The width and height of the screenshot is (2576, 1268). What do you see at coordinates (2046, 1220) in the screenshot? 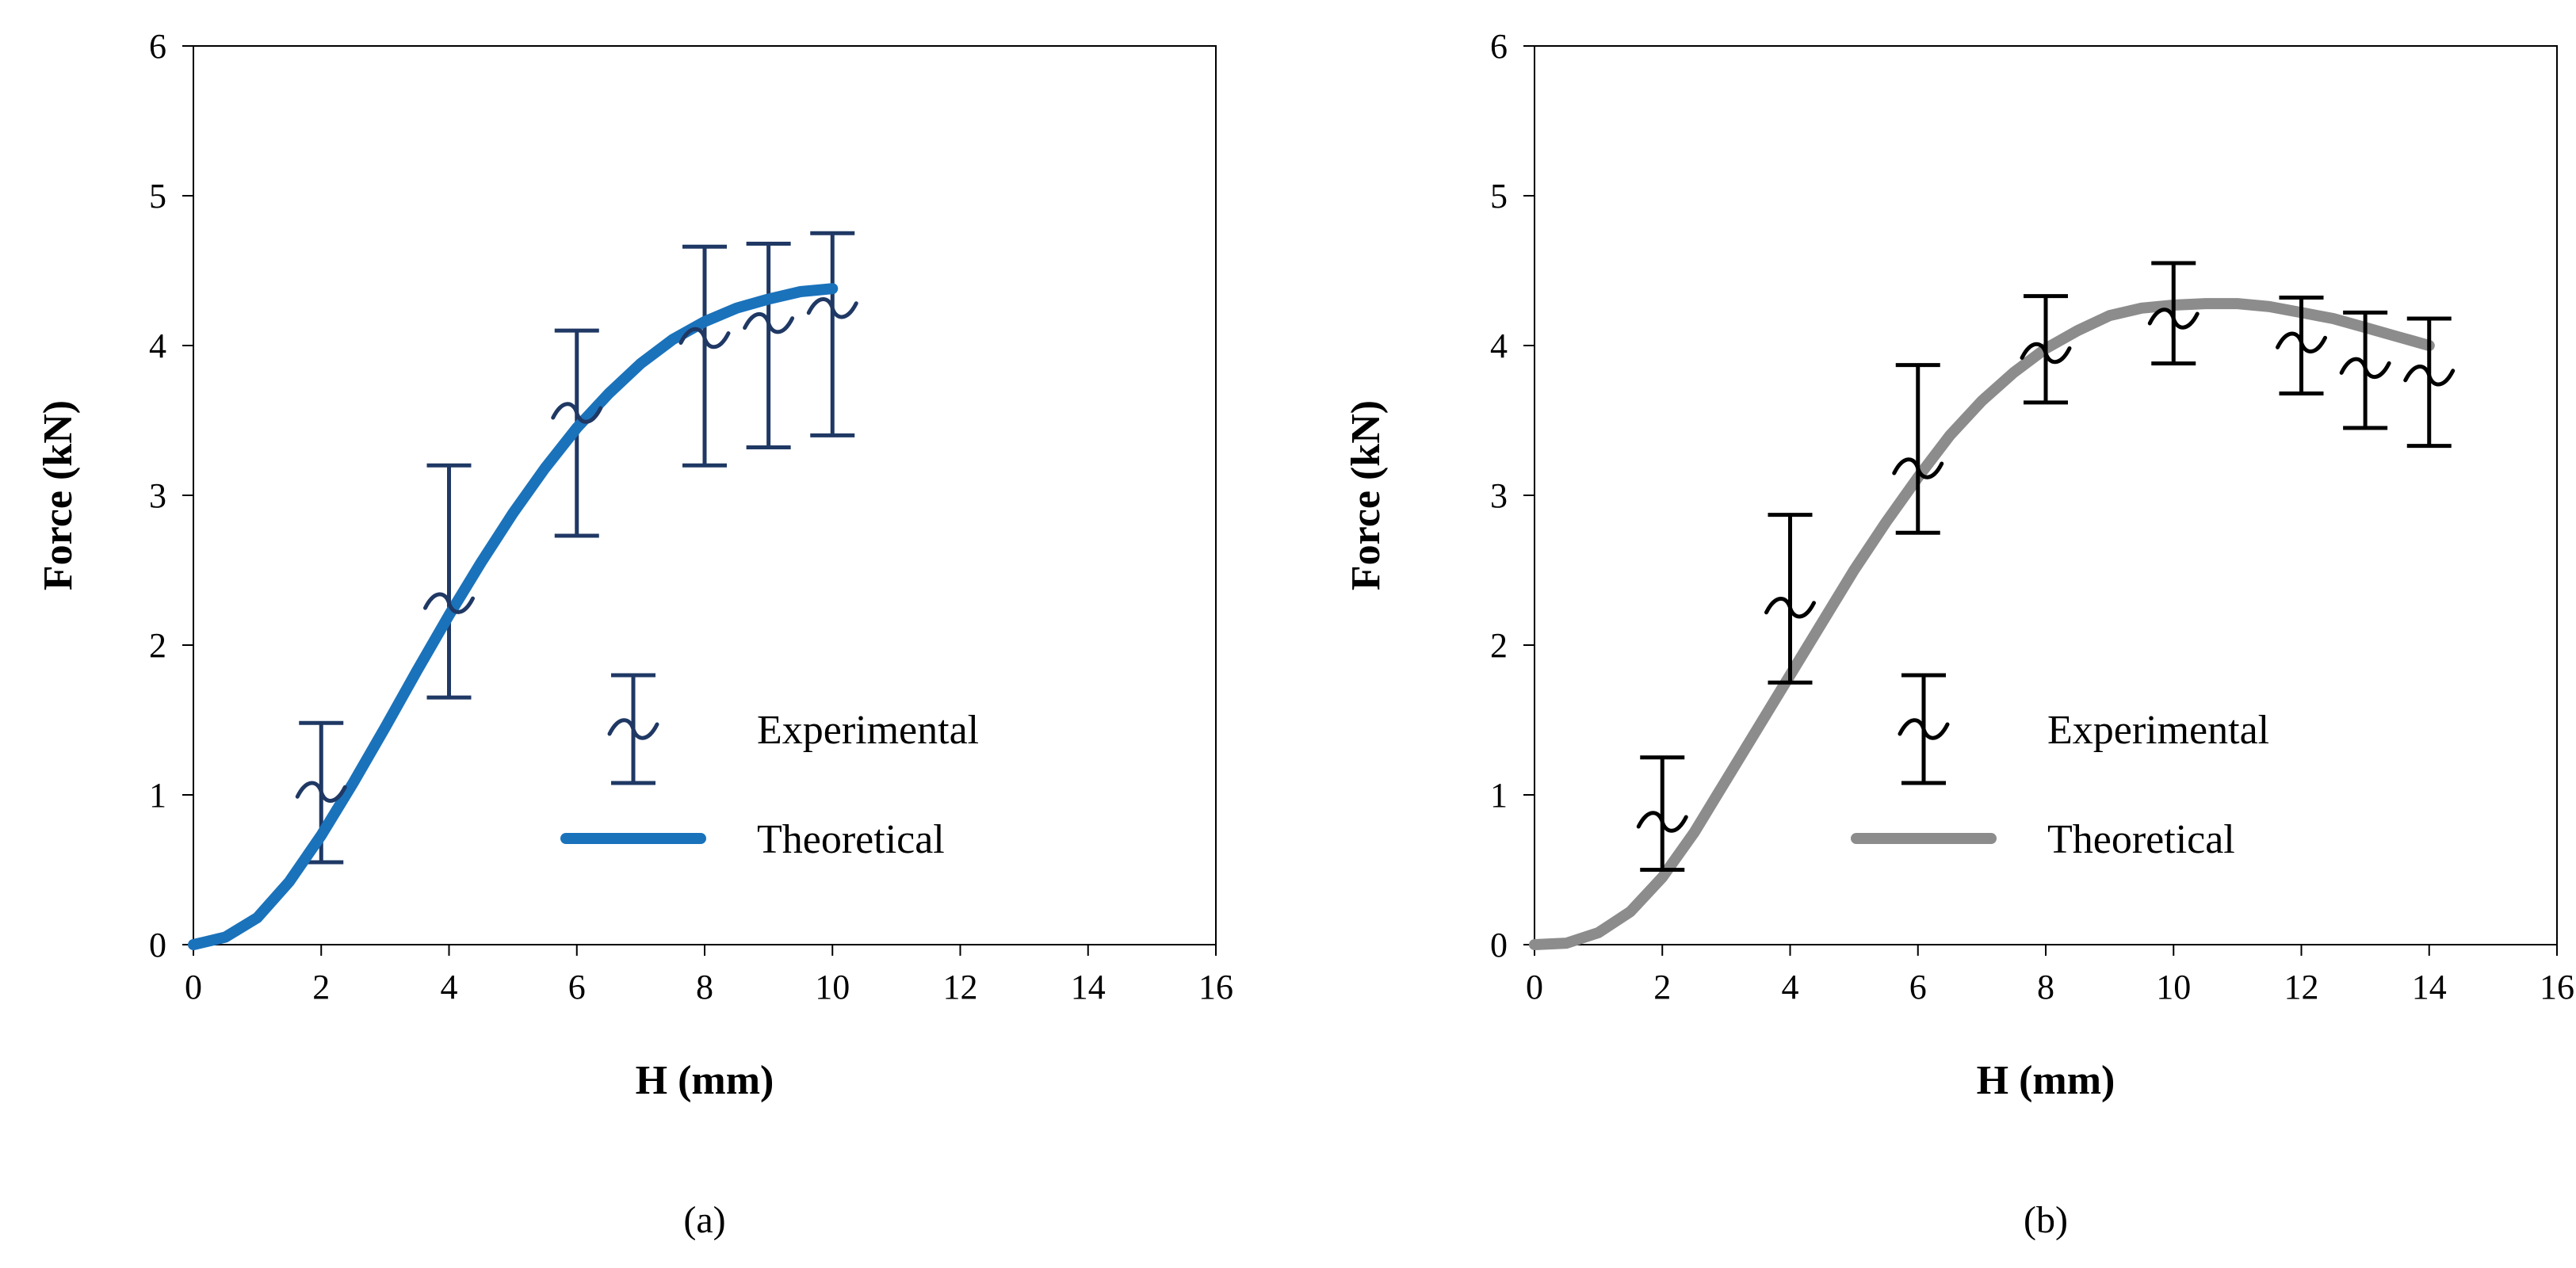
I see `panel-caption-b: (b)` at bounding box center [2046, 1220].